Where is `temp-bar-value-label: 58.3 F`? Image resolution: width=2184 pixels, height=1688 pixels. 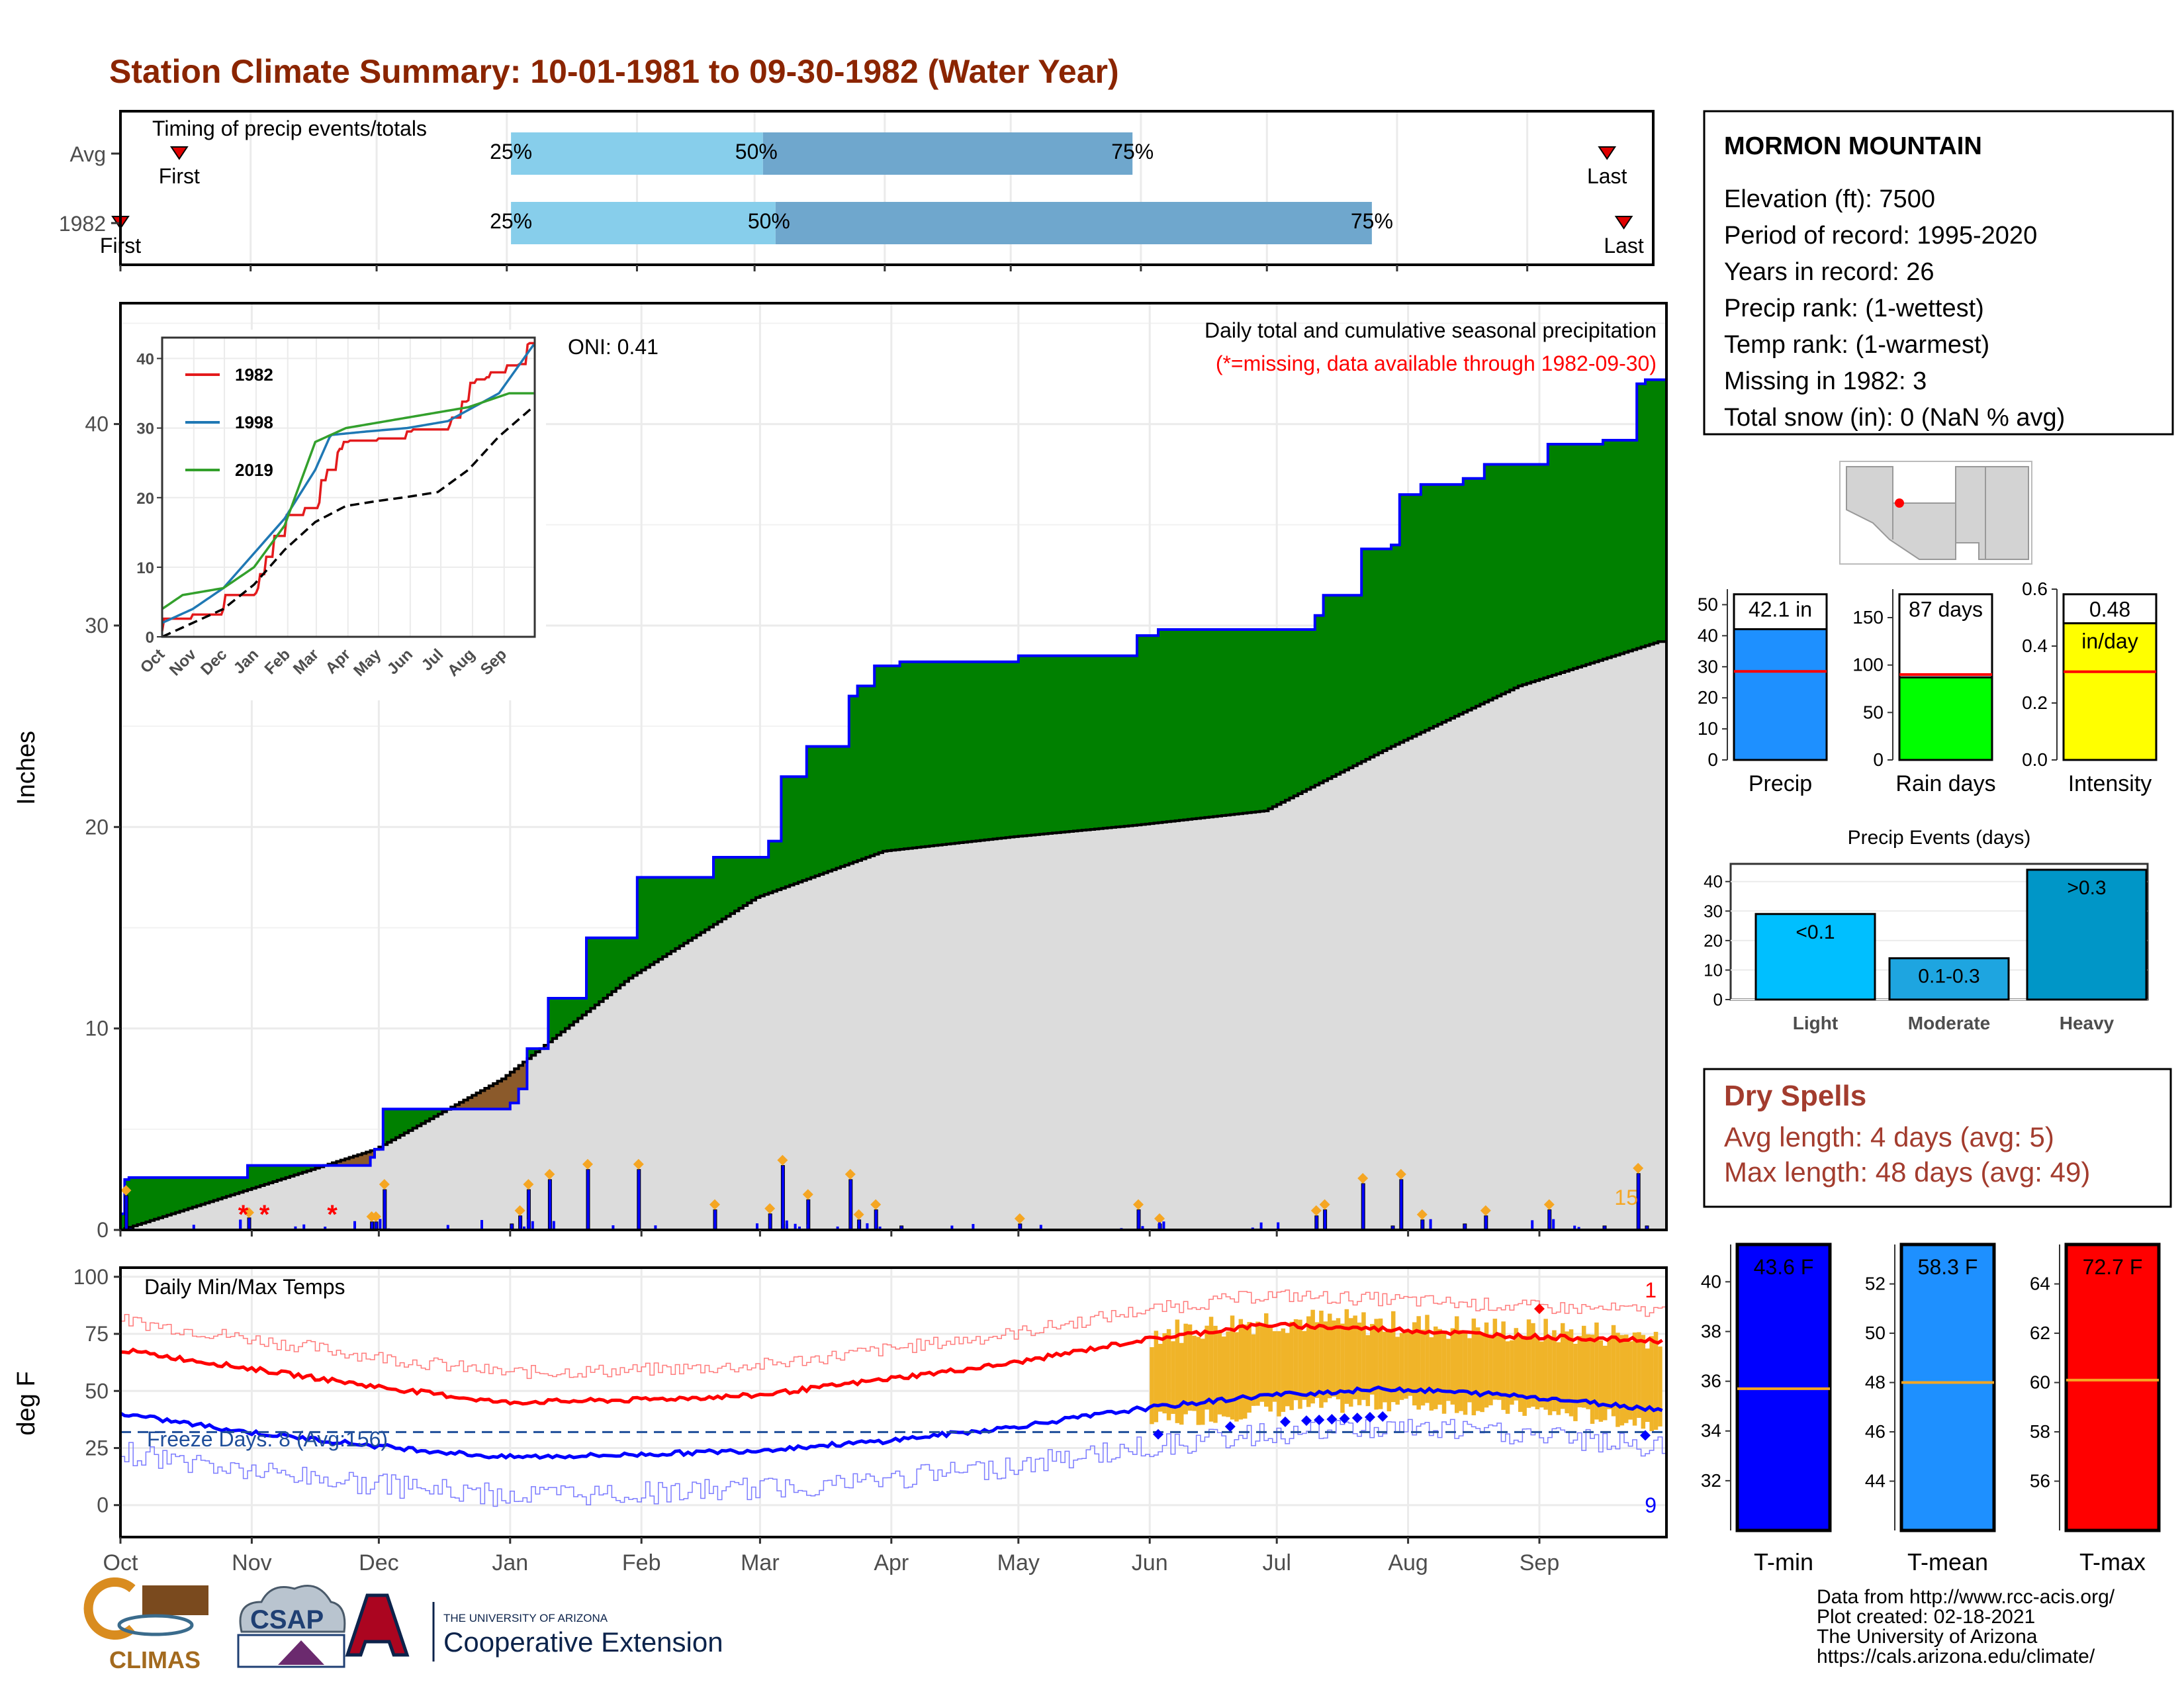 temp-bar-value-label: 58.3 F is located at coordinates (1948, 1267).